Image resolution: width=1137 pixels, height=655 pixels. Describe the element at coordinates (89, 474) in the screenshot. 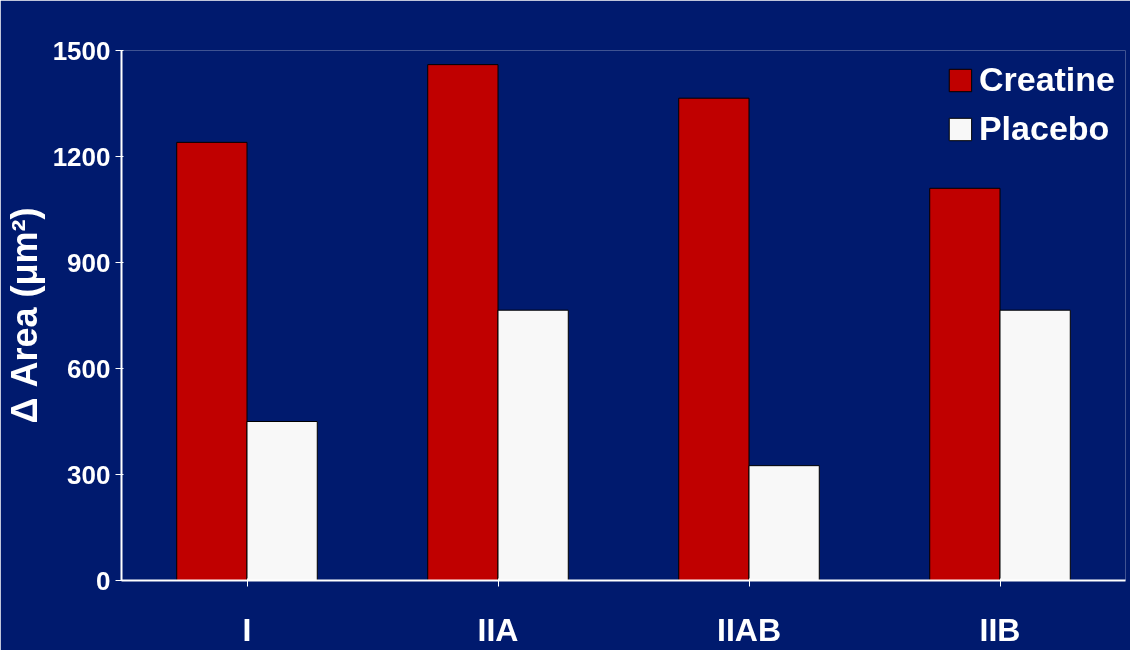

I see `y-tick-label: 300` at that location.